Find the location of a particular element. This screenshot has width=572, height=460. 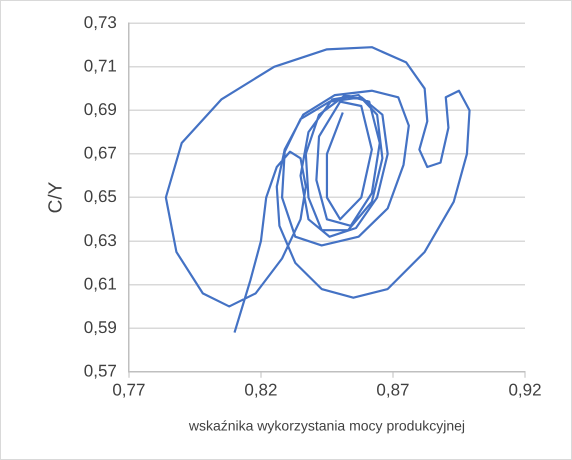

y-tick-label: 0,57 is located at coordinates (100, 370).